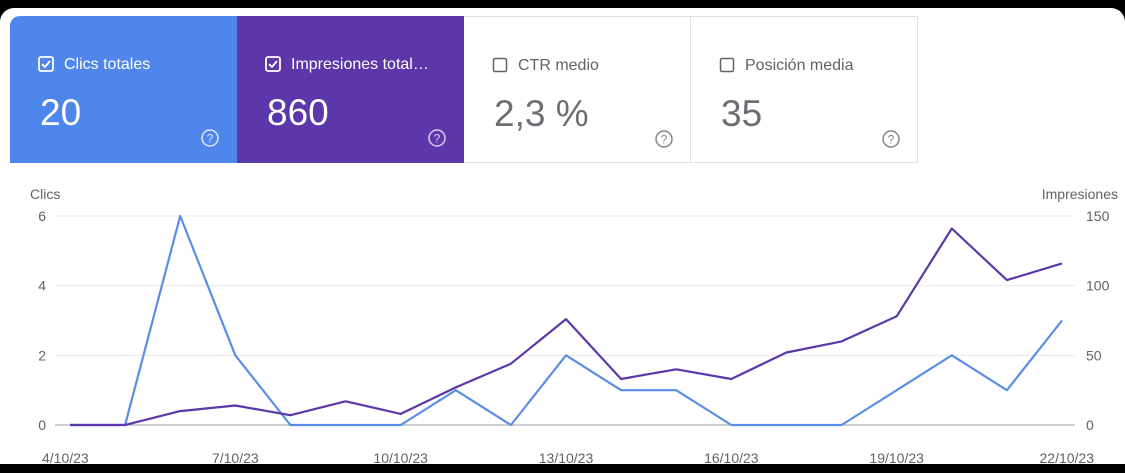 Image resolution: width=1125 pixels, height=473 pixels. Describe the element at coordinates (577, 89) in the screenshot. I see `average-ctr-card: CTR medio 2,3 % ?` at that location.